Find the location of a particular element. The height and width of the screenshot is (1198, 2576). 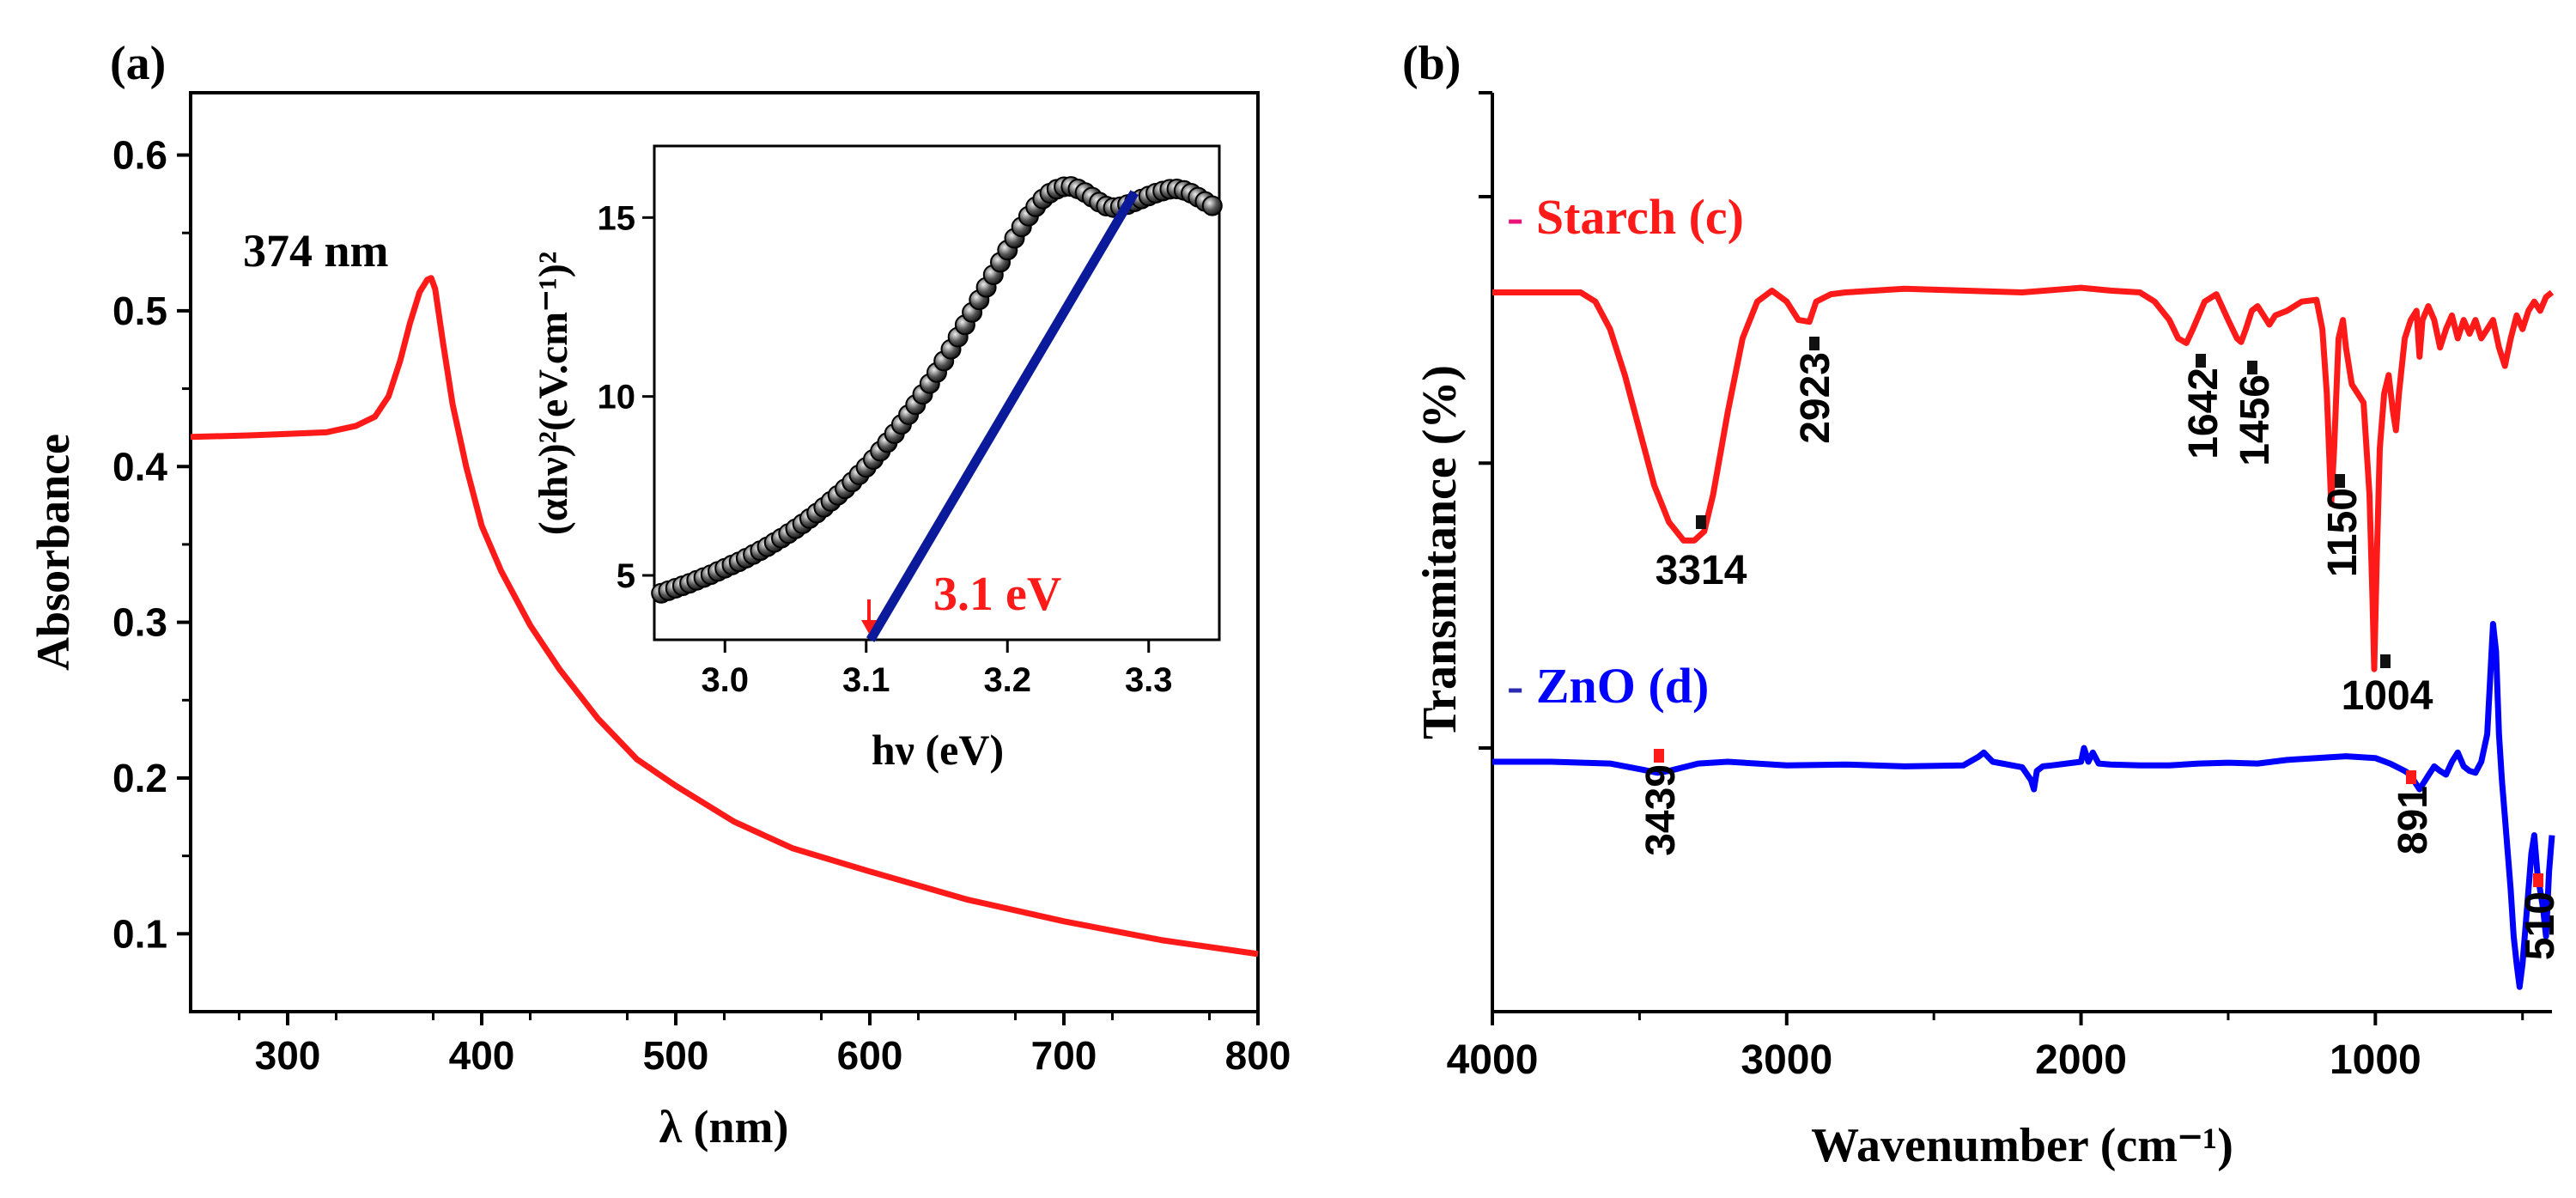

a-x-tick-label: 500 is located at coordinates (676, 1055).